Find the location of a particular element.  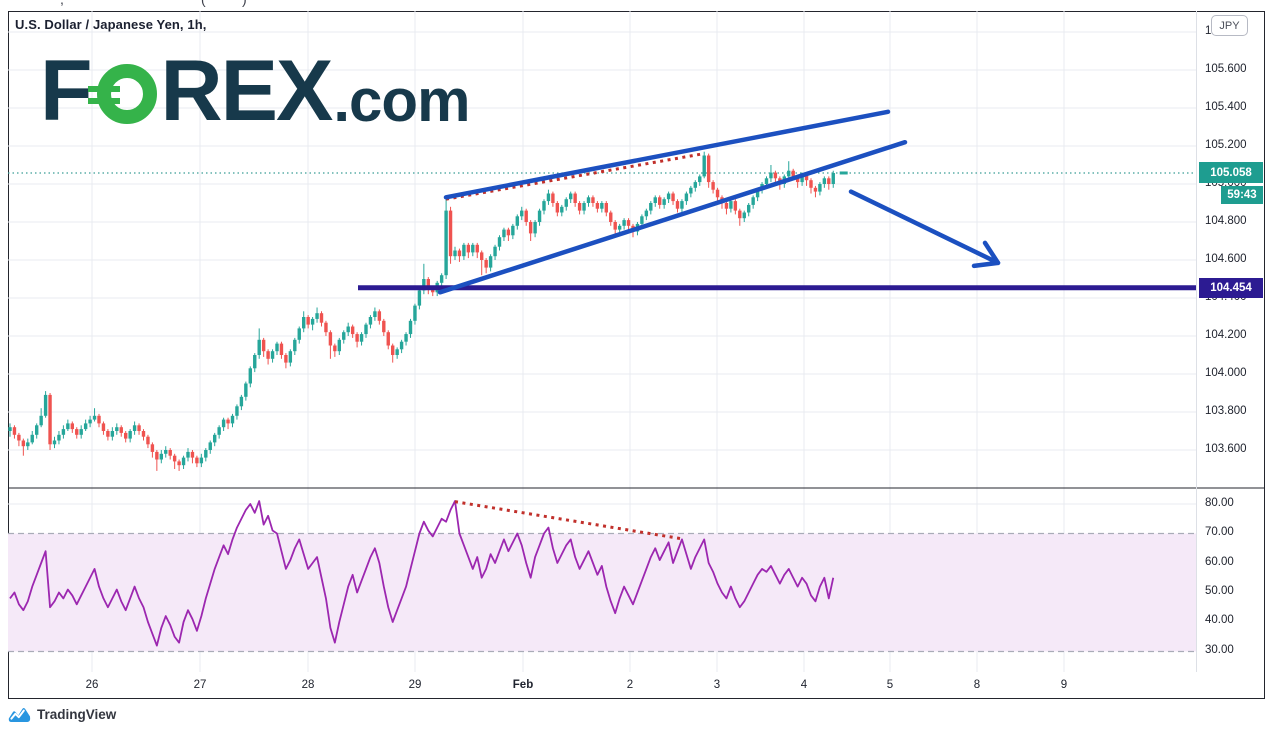

currency-pill: JPY is located at coordinates (1229, 25).